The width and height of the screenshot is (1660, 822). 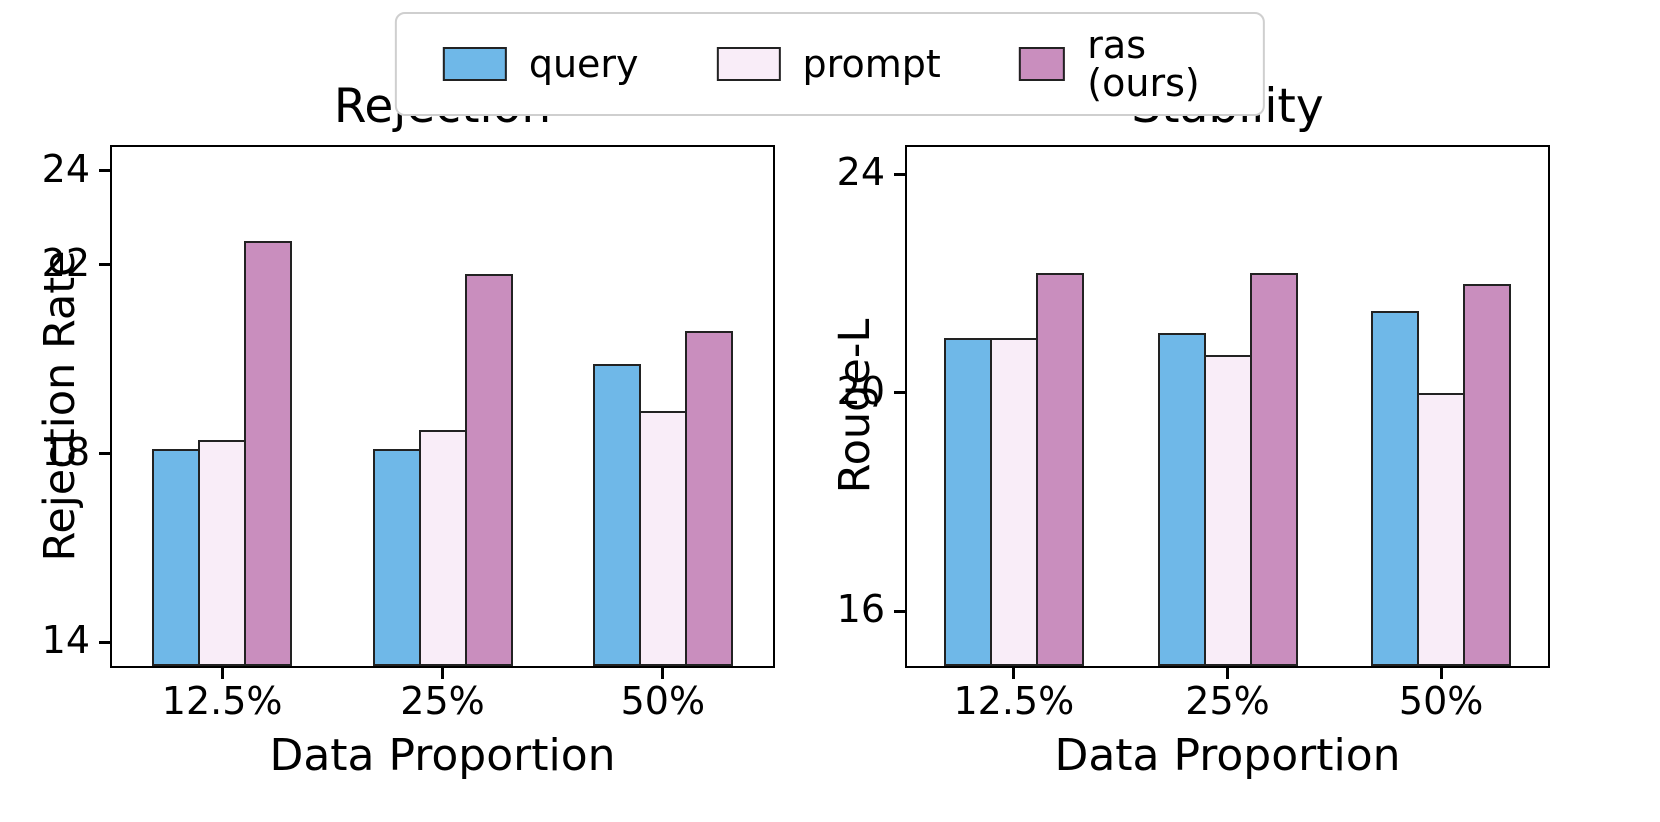 What do you see at coordinates (748, 64) in the screenshot?
I see `legend-swatch-prompt` at bounding box center [748, 64].